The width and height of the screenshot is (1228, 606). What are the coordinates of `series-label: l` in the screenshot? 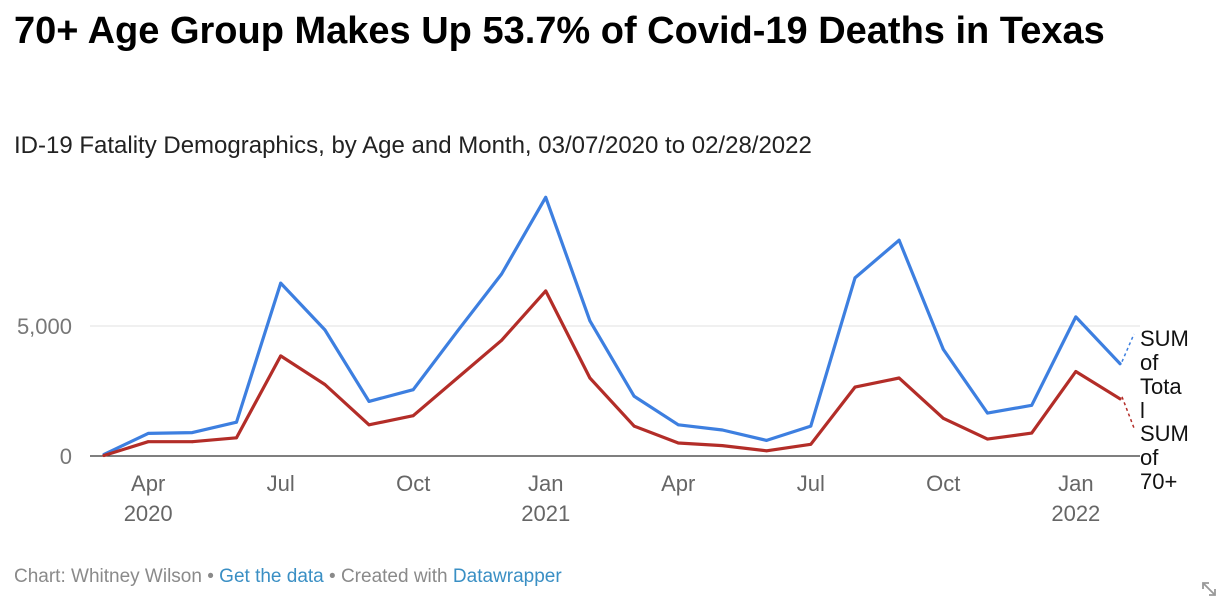 It's located at (1142, 410).